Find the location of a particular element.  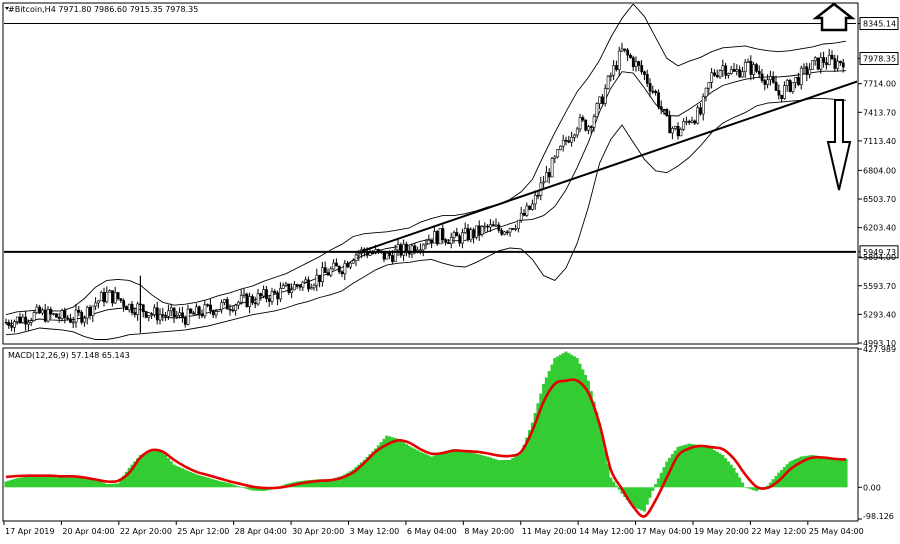

macd-tick-label: -98.126 is located at coordinates (878, 516).